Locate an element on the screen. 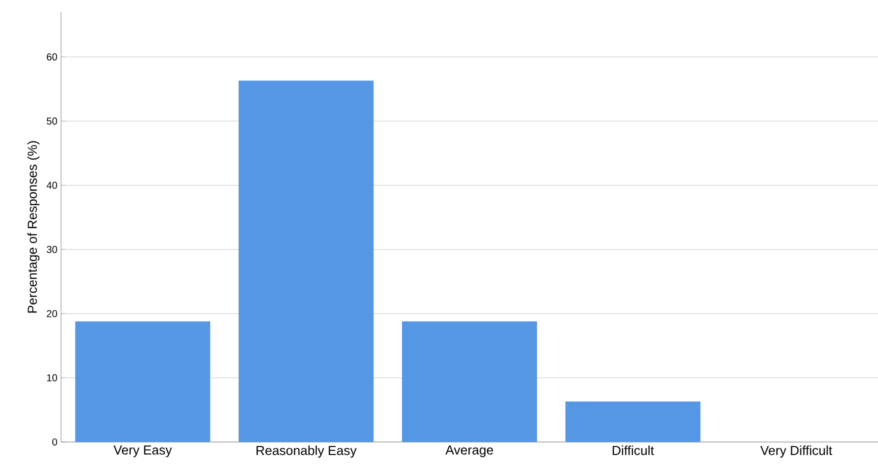  y-axis-title: Percentage of Responses (%) is located at coordinates (33, 227).